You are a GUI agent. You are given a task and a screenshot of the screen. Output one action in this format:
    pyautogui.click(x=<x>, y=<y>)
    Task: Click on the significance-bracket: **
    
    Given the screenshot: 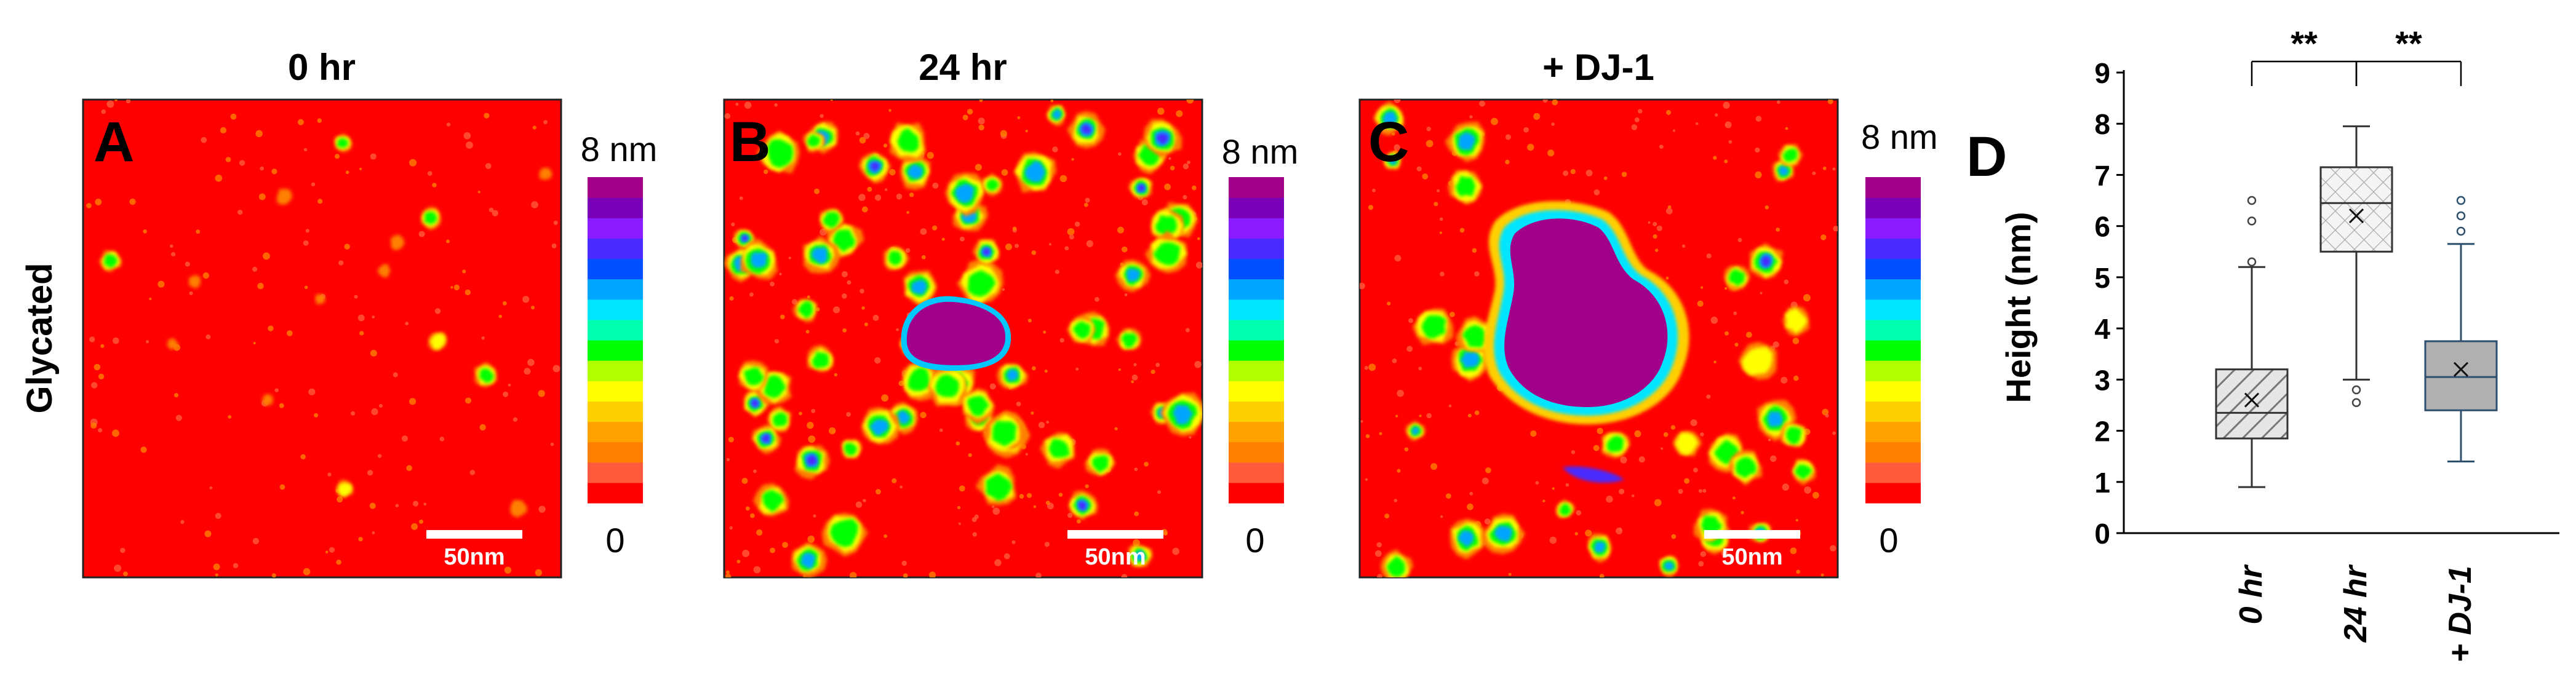 What is the action you would take?
    pyautogui.click(x=2408, y=55)
    